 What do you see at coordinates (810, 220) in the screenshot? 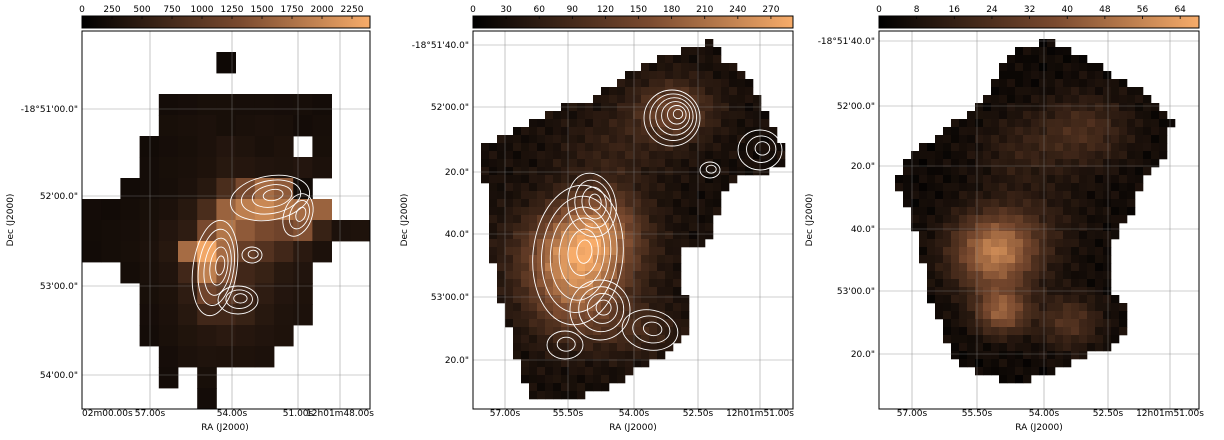
I see `y-axis-label-3: Dec (J2000)` at bounding box center [810, 220].